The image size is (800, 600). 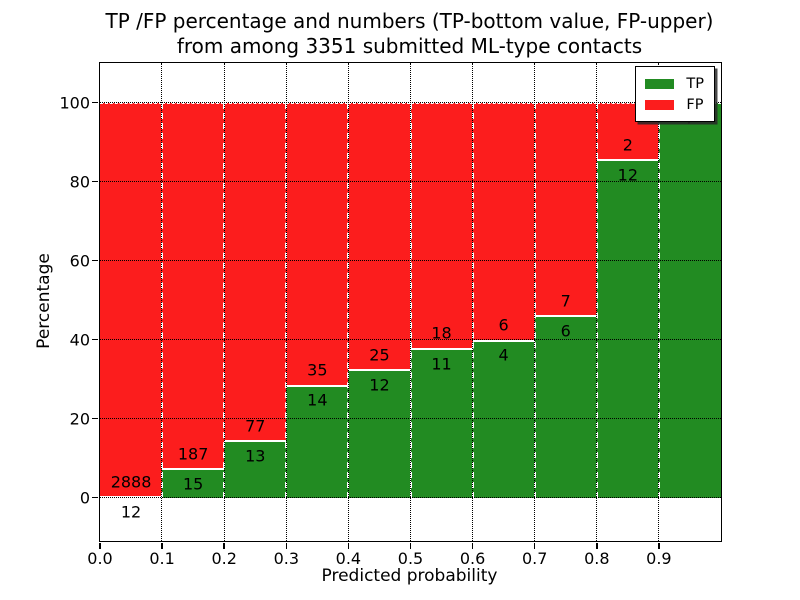 I want to click on tp-count-label: 15, so click(x=193, y=484).